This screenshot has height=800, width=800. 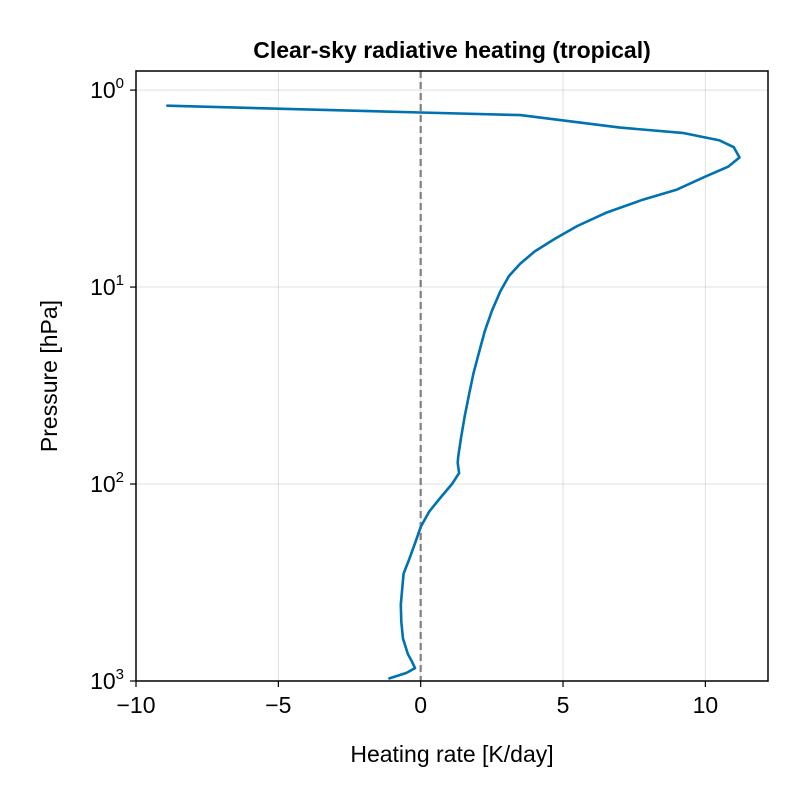 I want to click on x-axis-label: Heating rate [K/day], so click(x=451, y=754).